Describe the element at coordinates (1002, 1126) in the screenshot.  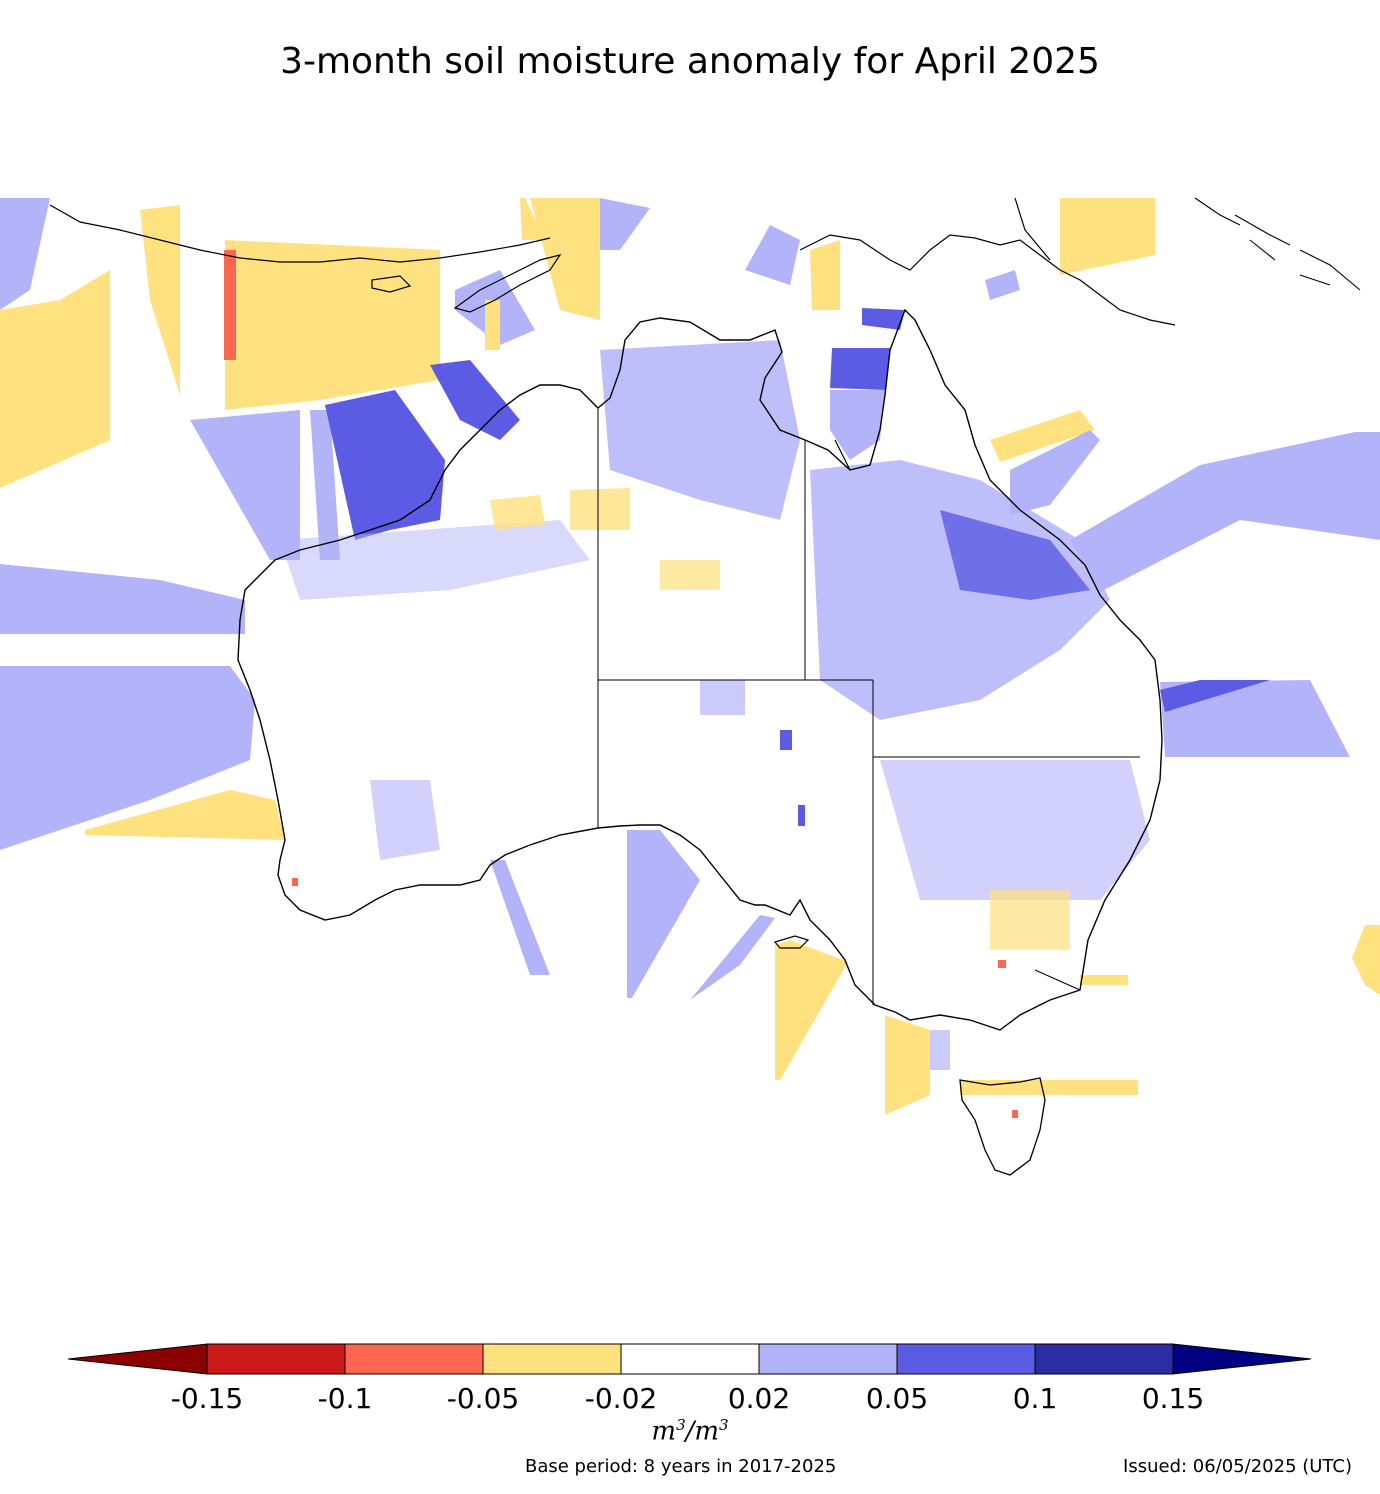
I see `tasmania-coastline` at that location.